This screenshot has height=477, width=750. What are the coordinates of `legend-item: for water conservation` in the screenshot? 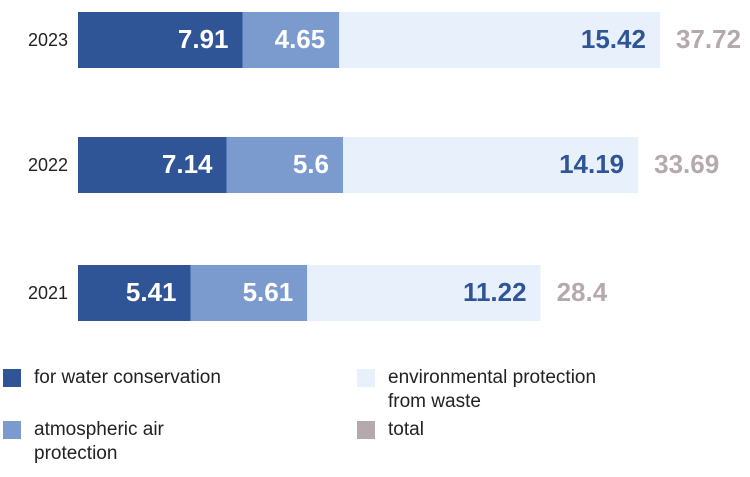 It's located at (126, 378).